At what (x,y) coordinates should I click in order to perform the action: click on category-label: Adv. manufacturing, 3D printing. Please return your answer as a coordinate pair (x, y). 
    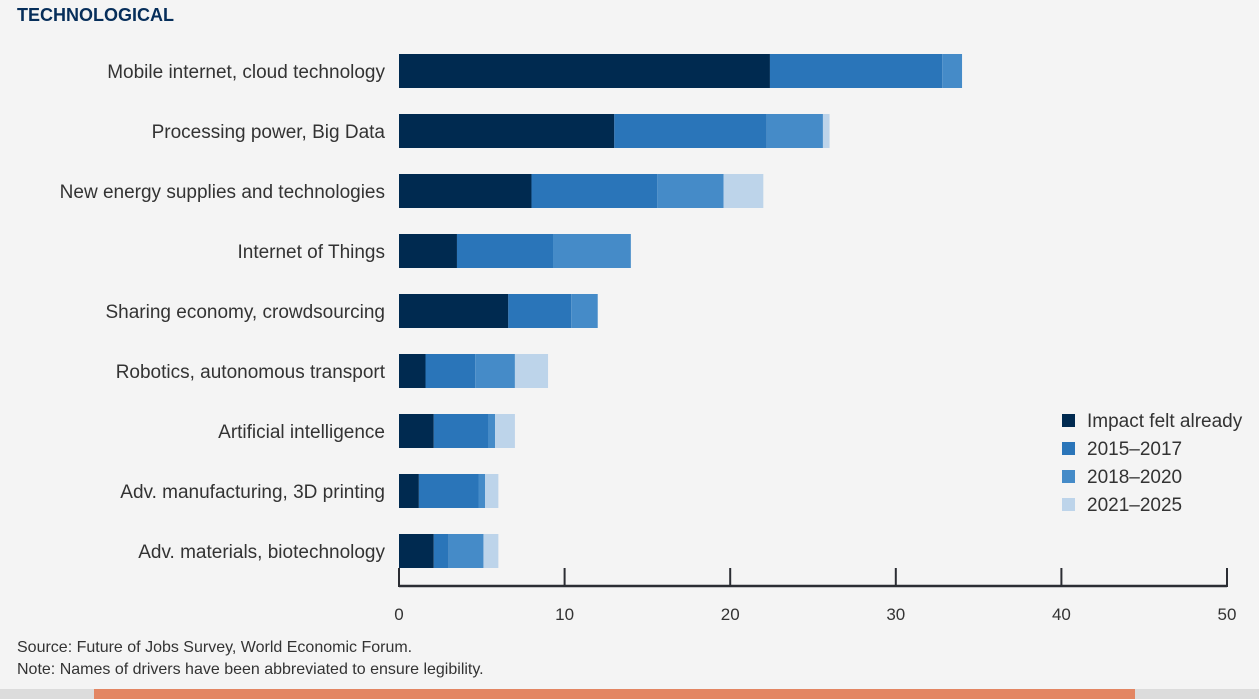
    Looking at the image, I should click on (252, 492).